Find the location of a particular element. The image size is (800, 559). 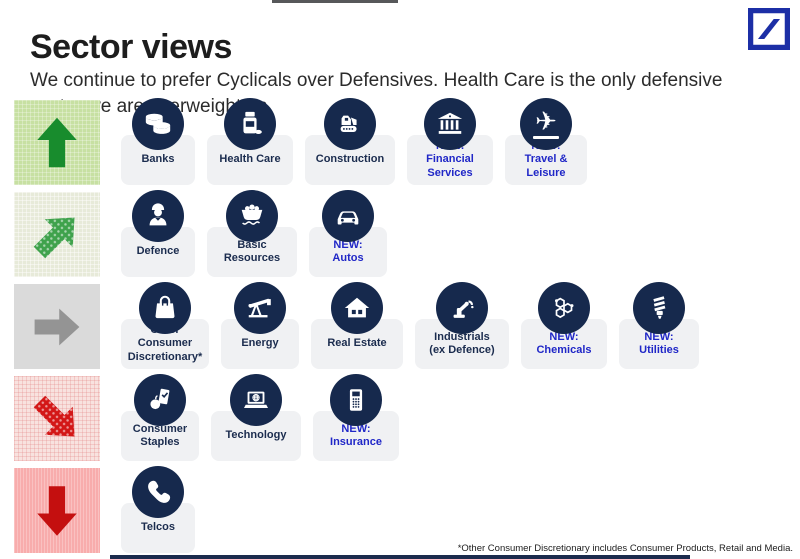

row-neutral: Other Consumer Discretionary* Energy is located at coordinates (362, 325).